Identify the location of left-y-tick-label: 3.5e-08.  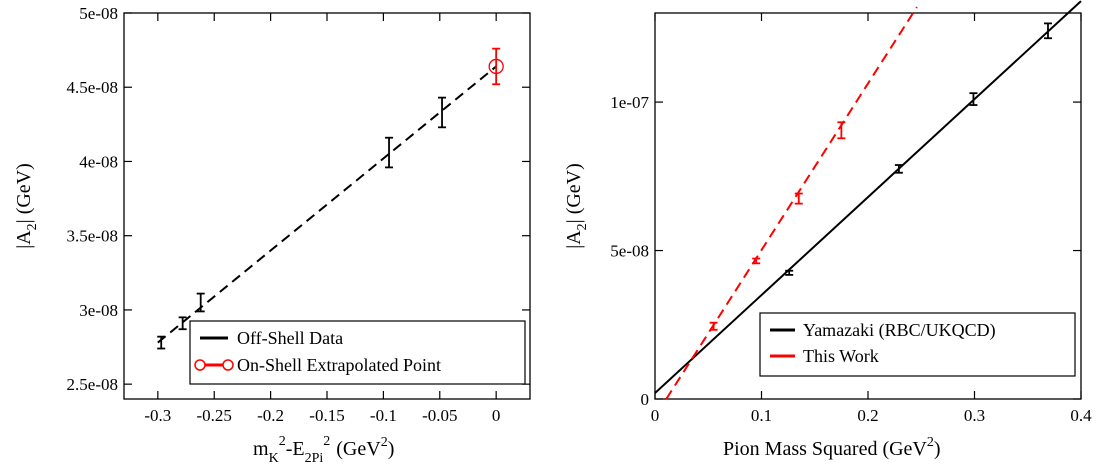
(92, 236).